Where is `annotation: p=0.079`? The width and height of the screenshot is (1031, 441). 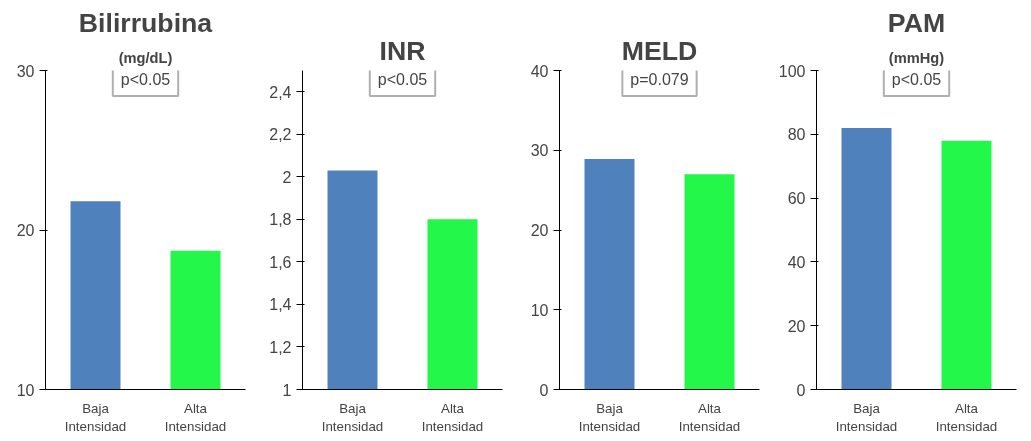
annotation: p=0.079 is located at coordinates (659, 79).